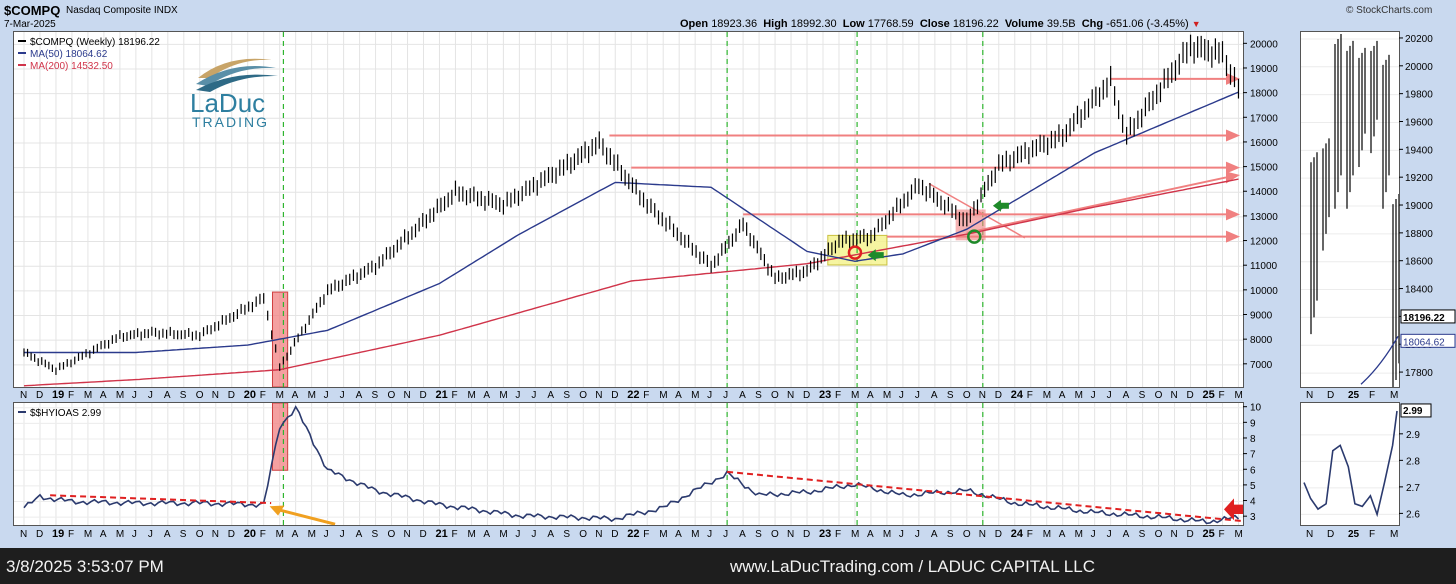  Describe the element at coordinates (1092, 24) in the screenshot. I see `chg-label: Chg` at that location.